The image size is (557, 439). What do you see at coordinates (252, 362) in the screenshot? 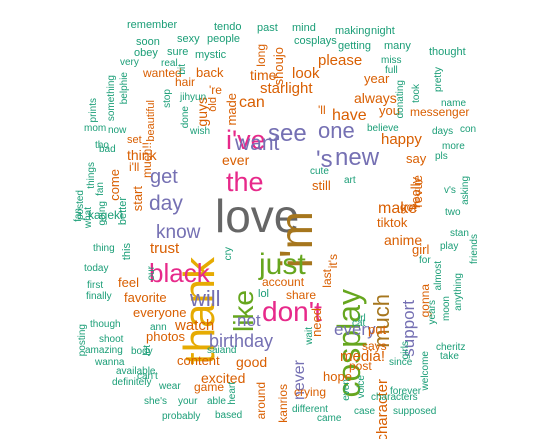
I see `word-good: good` at bounding box center [252, 362].